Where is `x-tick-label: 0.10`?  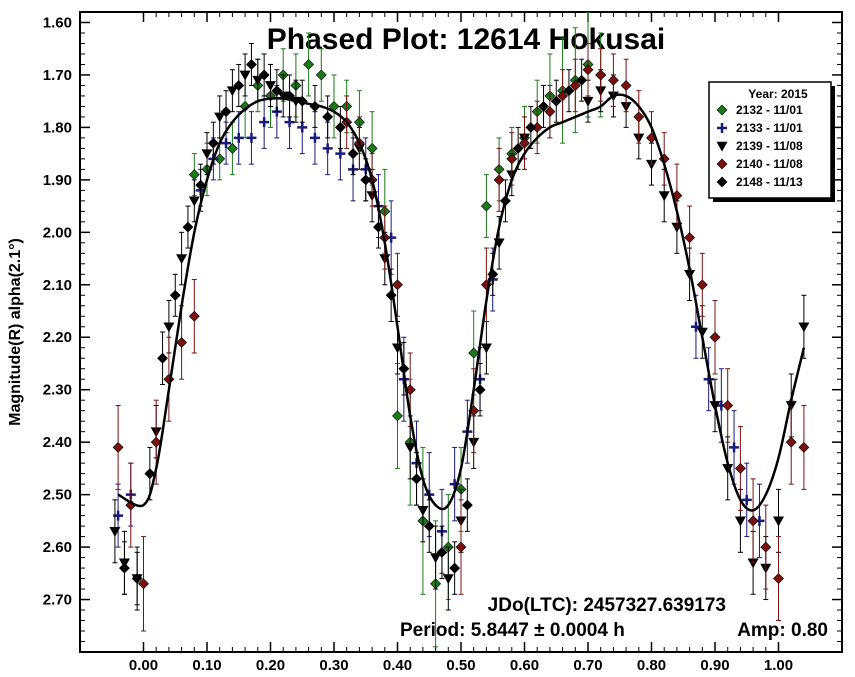 x-tick-label: 0.10 is located at coordinates (206, 665).